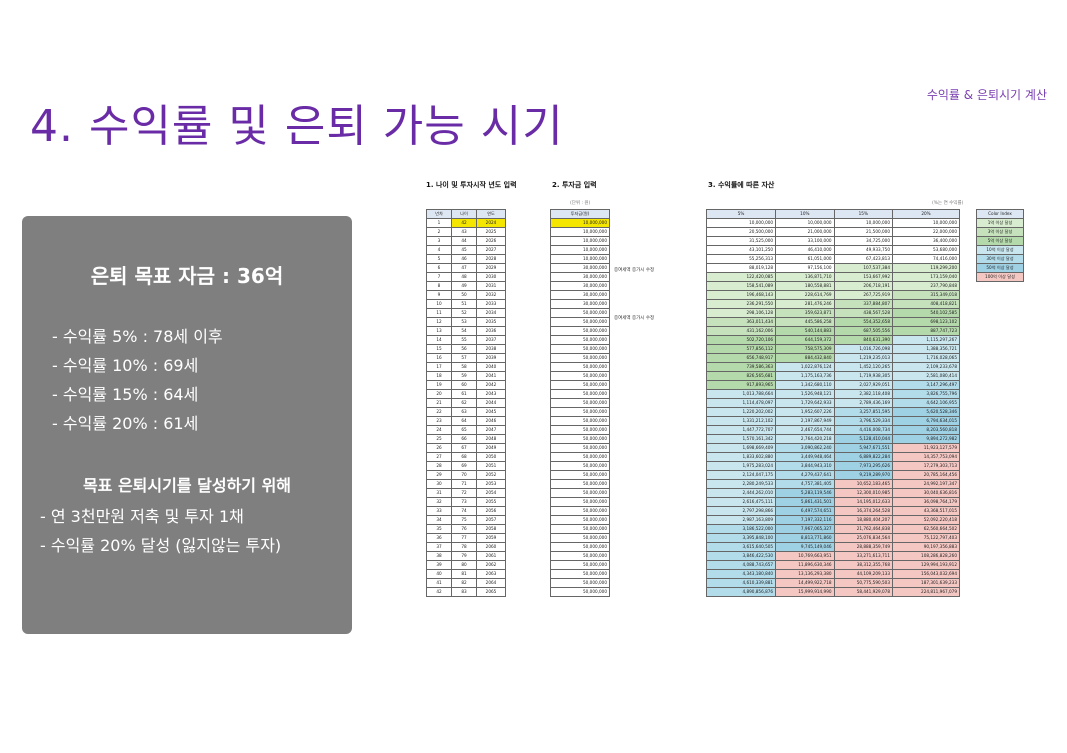 The height and width of the screenshot is (753, 1067). What do you see at coordinates (926, 367) in the screenshot?
I see `table-cell: 2,109,233,678` at bounding box center [926, 367].